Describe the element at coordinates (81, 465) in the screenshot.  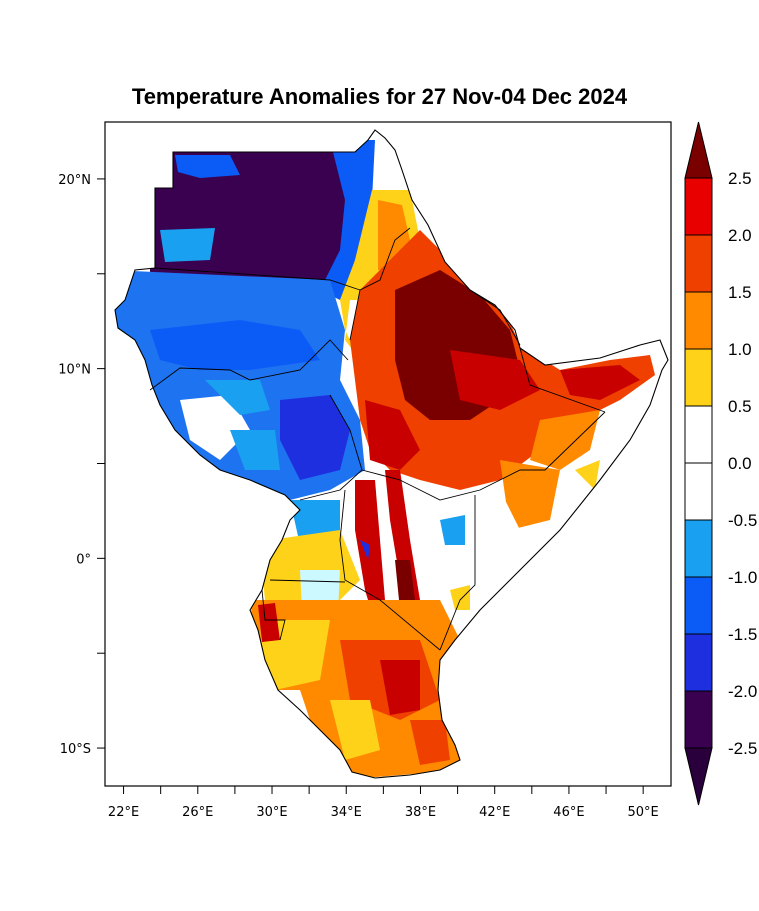
I see `y-axis: 20°N 10°N 0° 10°S` at that location.